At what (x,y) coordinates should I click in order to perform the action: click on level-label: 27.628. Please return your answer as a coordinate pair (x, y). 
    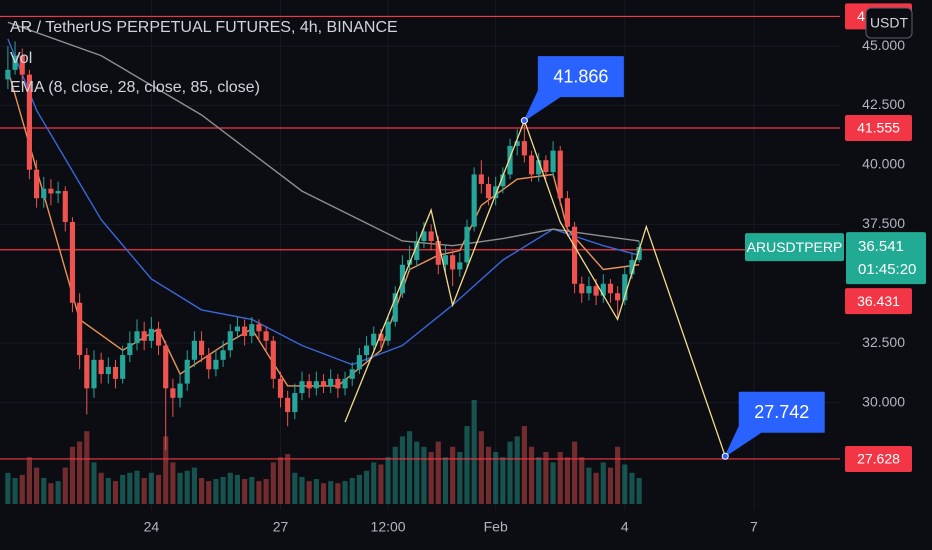
    Looking at the image, I should click on (878, 459).